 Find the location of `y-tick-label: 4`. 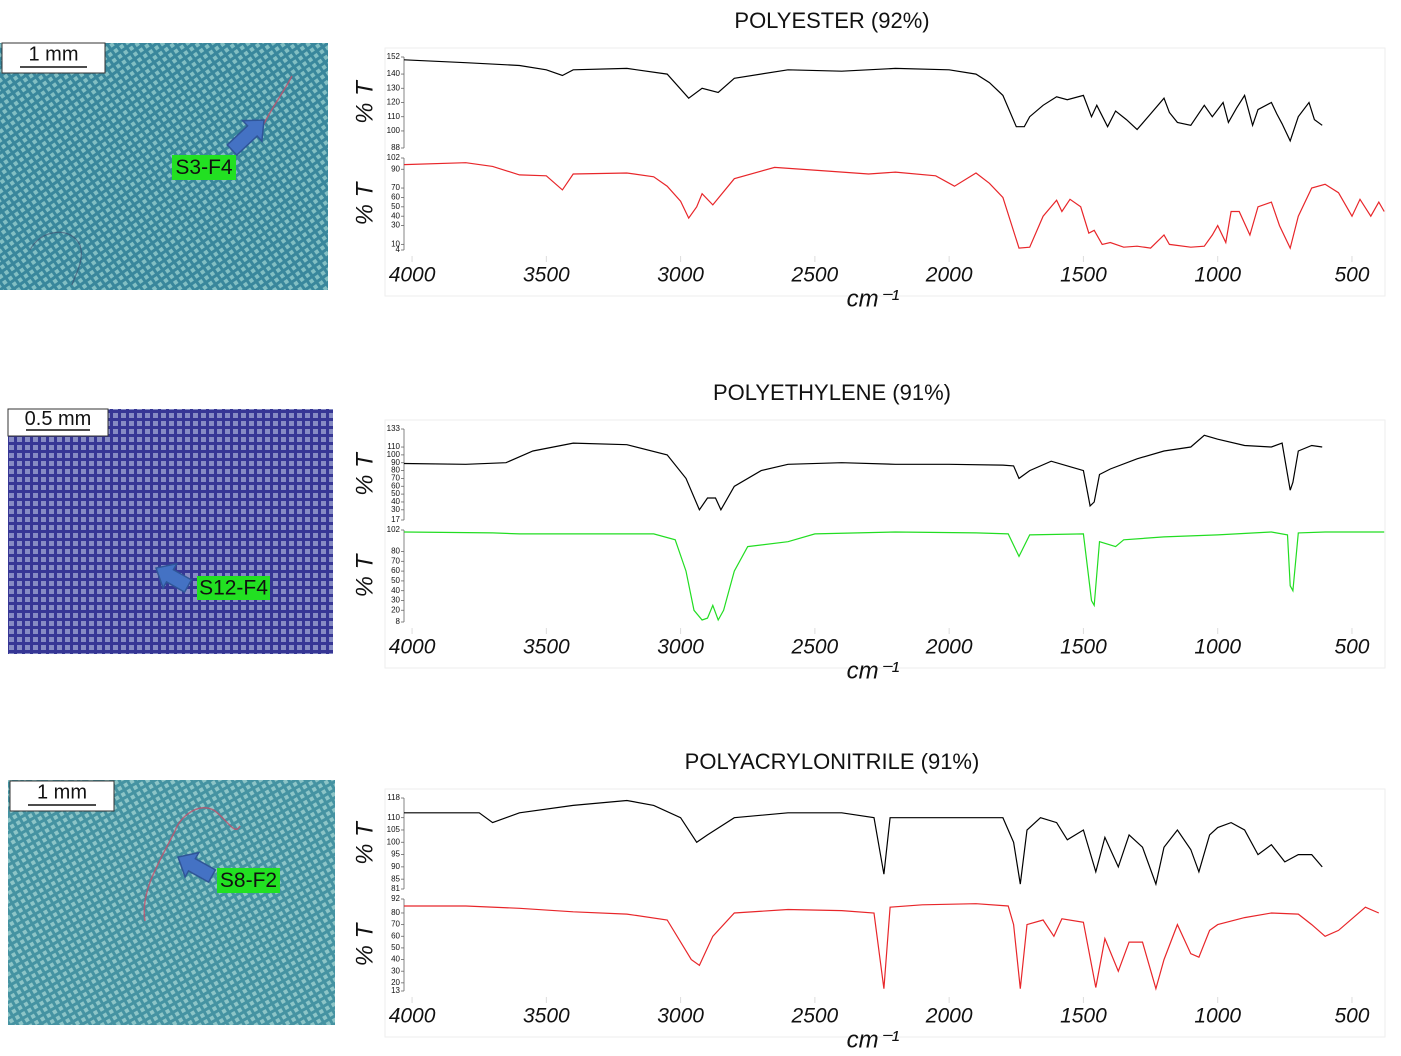

y-tick-label: 4 is located at coordinates (398, 249).